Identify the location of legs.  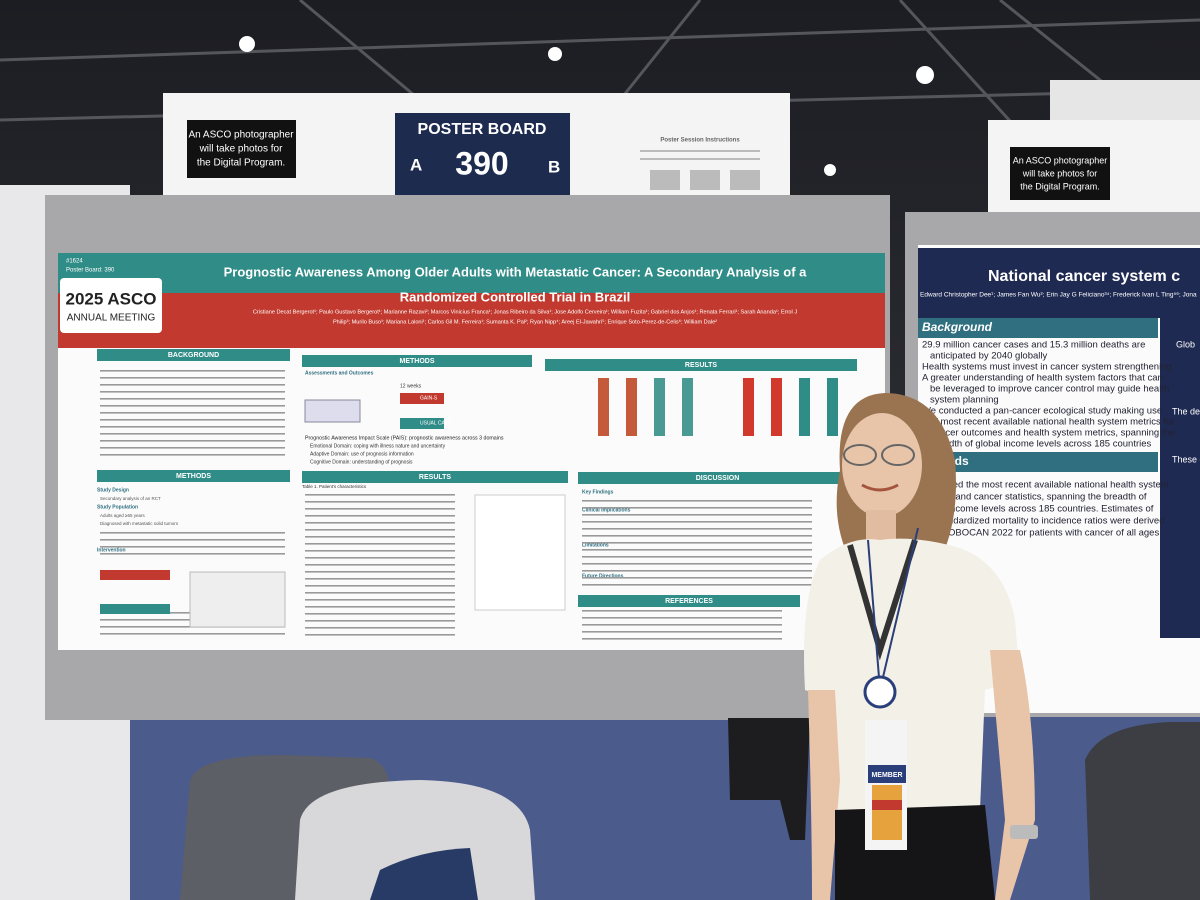
(769, 779).